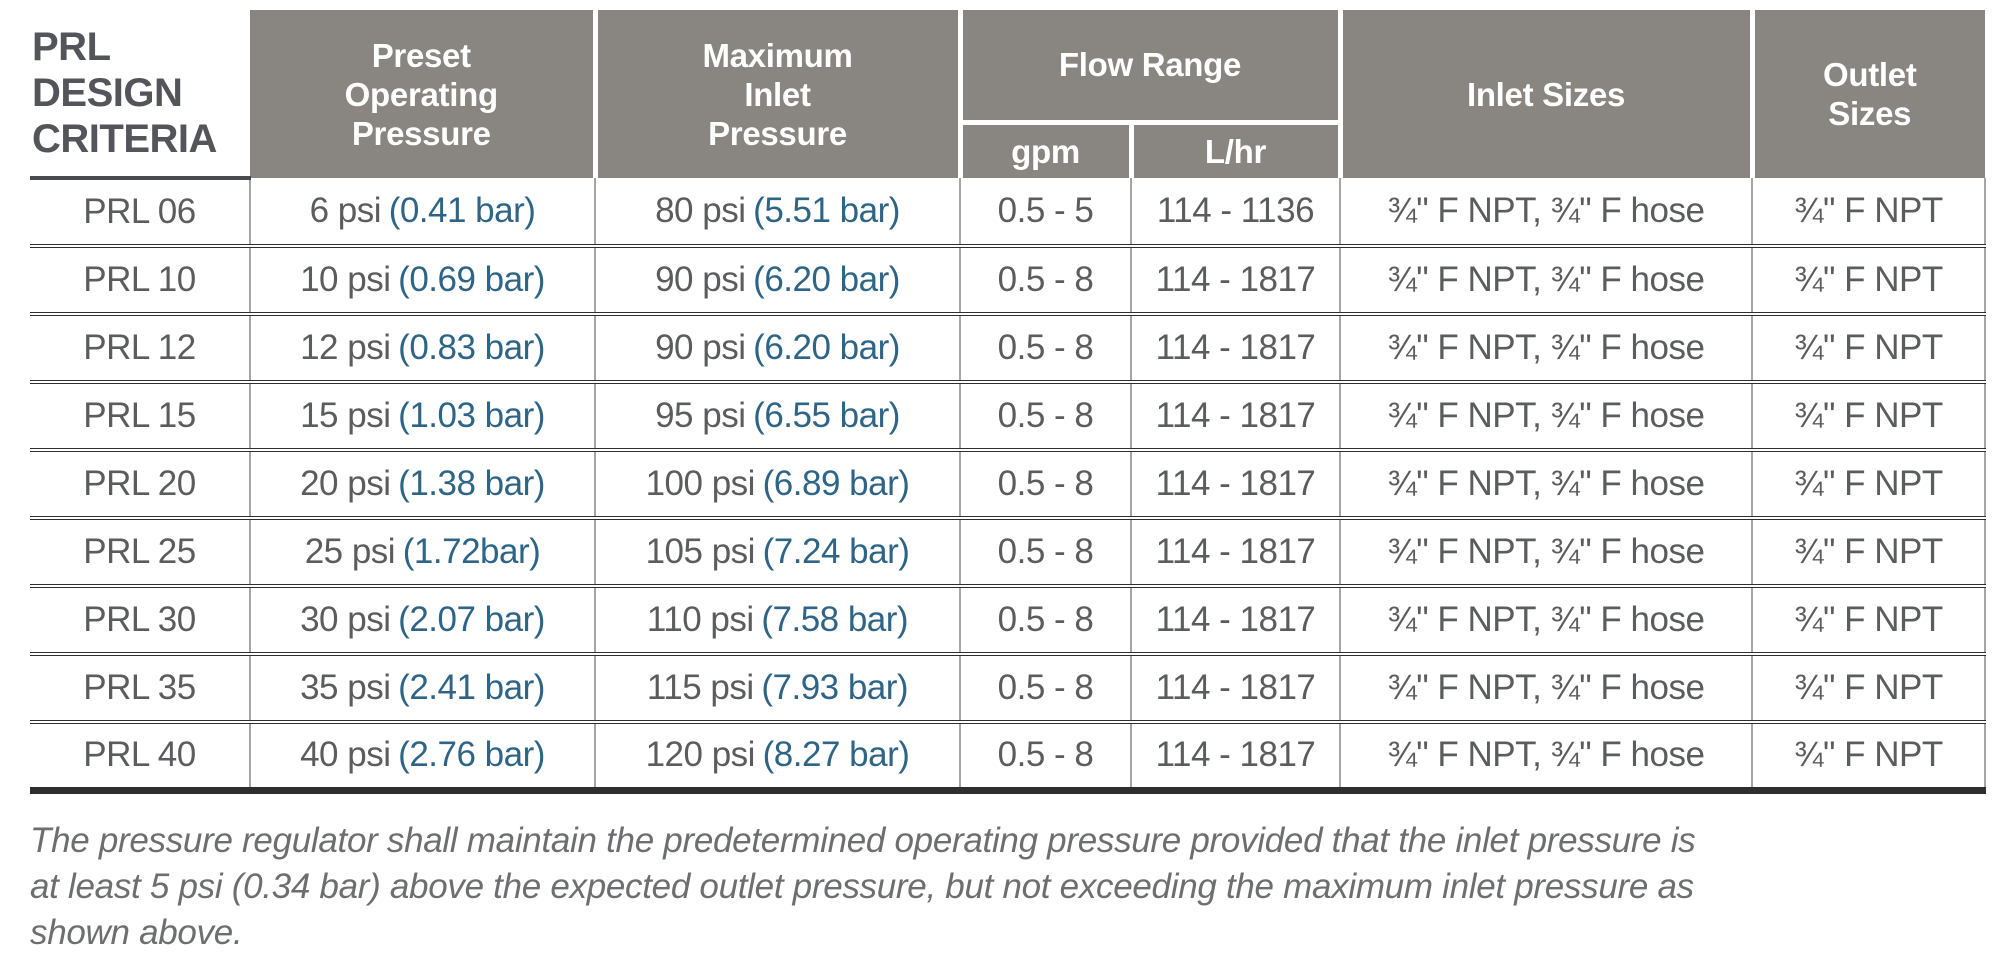 The width and height of the screenshot is (2000, 963). I want to click on bar-value: (2.76 bar), so click(471, 755).